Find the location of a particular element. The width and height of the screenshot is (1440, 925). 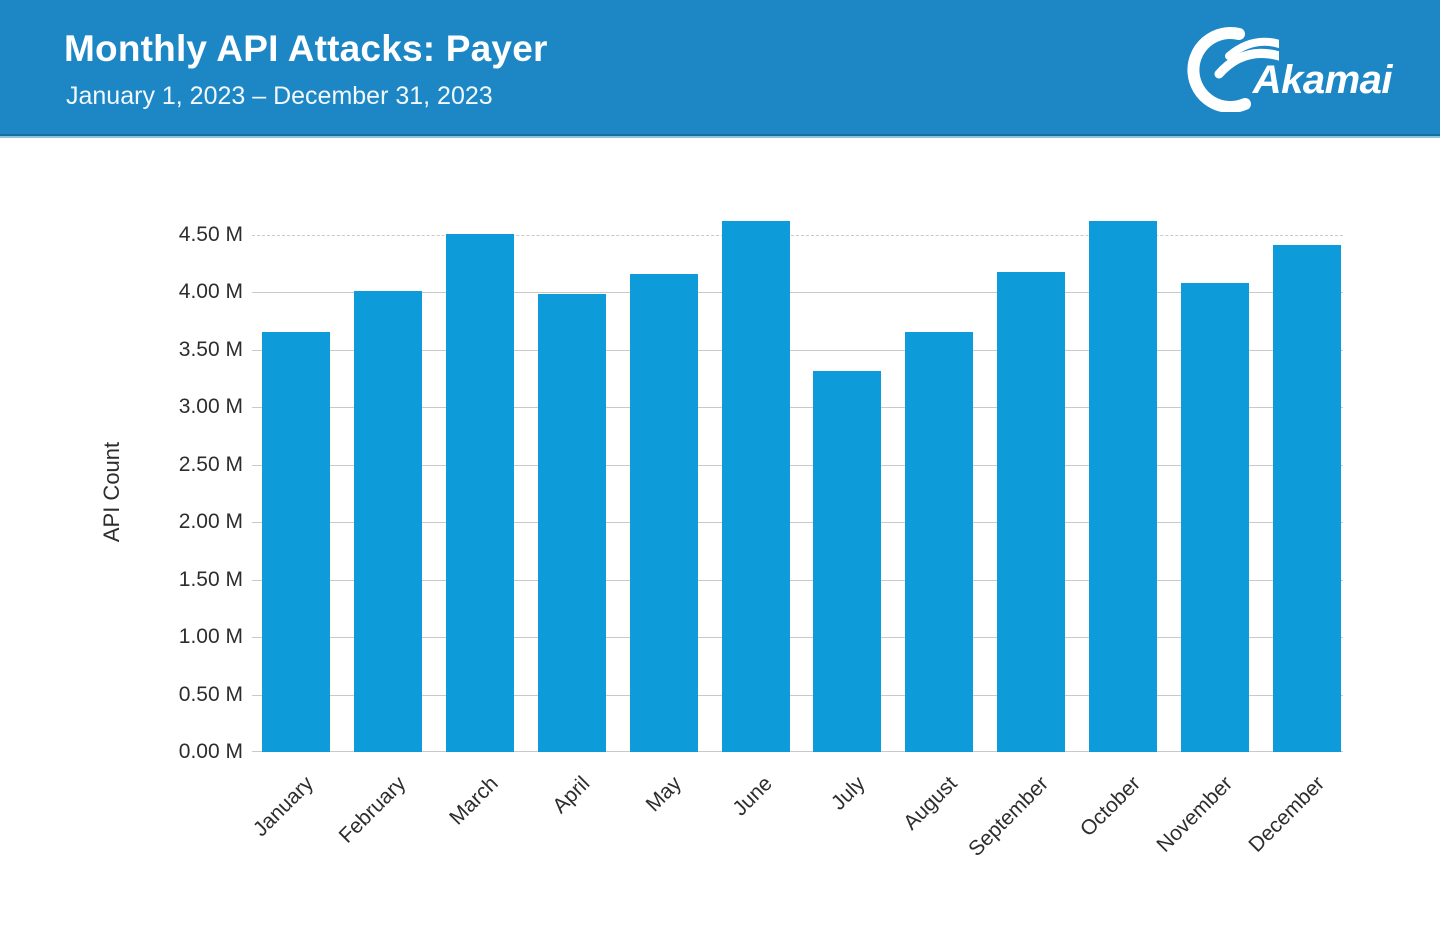

akamai-logo: Akamai is located at coordinates (1286, 69).